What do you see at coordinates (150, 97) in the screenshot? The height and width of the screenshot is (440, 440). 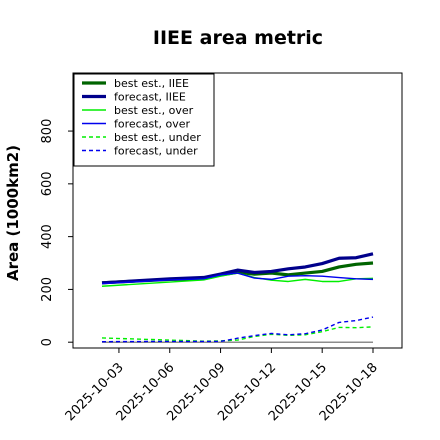 I see `legend-label: forecast, IIEE` at bounding box center [150, 97].